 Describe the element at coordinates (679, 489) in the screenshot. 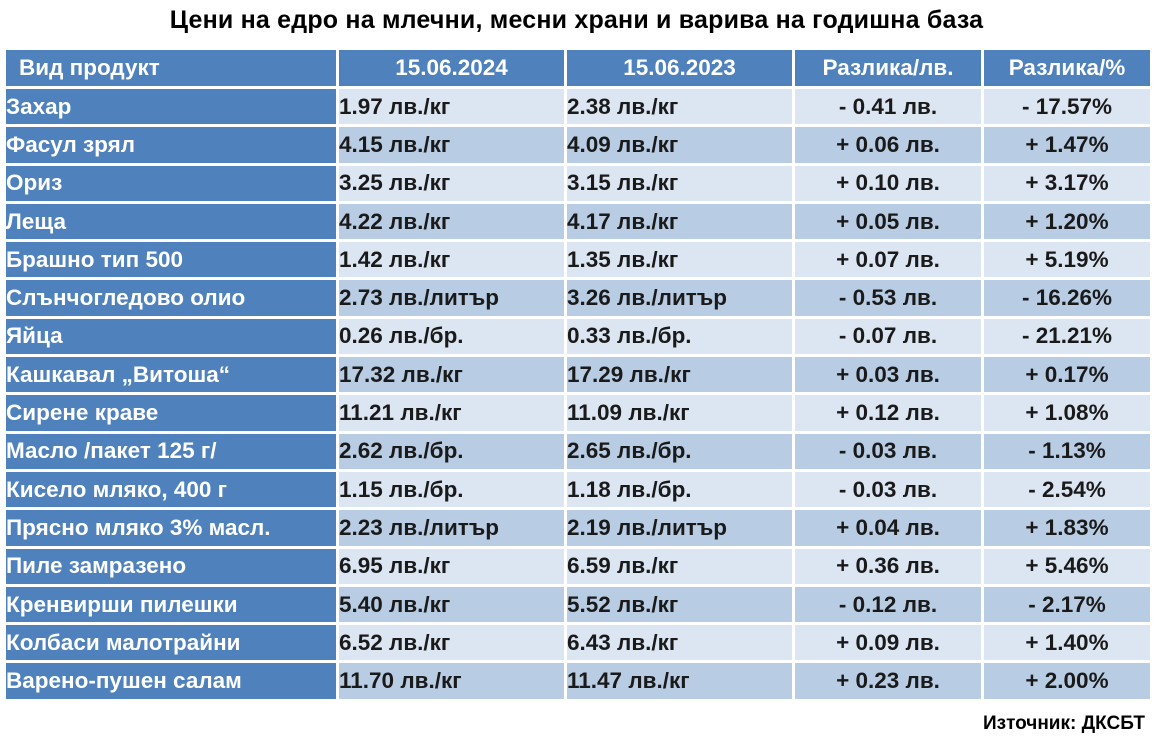

I see `price-2023-cell: 1.18 лв./бр.` at that location.